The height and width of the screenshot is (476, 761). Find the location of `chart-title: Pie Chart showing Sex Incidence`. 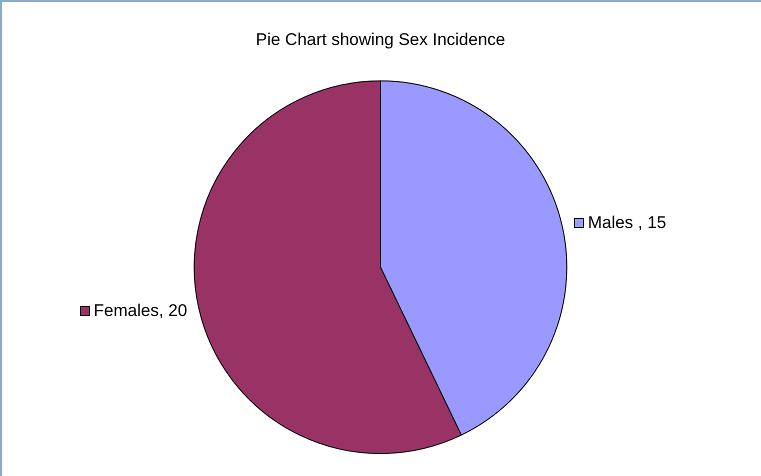

chart-title: Pie Chart showing Sex Incidence is located at coordinates (381, 39).